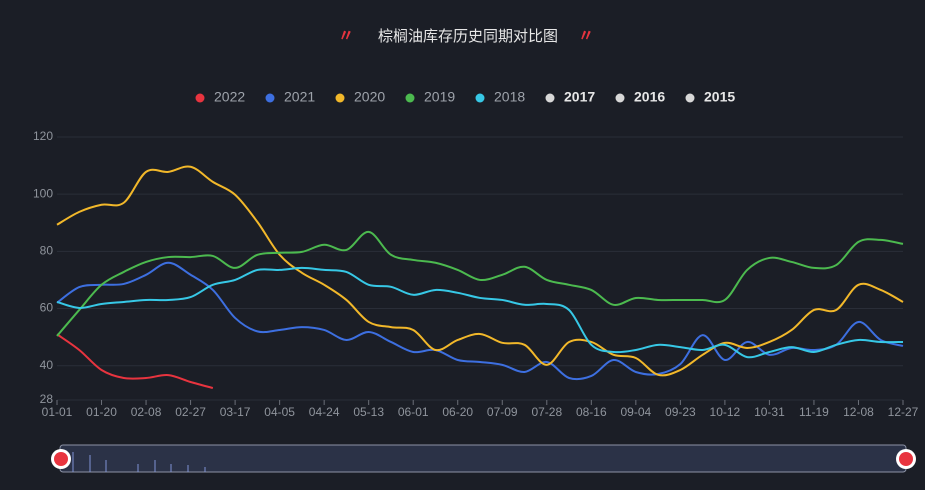  What do you see at coordinates (299, 97) in the screenshot?
I see `legend-label: 2021` at bounding box center [299, 97].